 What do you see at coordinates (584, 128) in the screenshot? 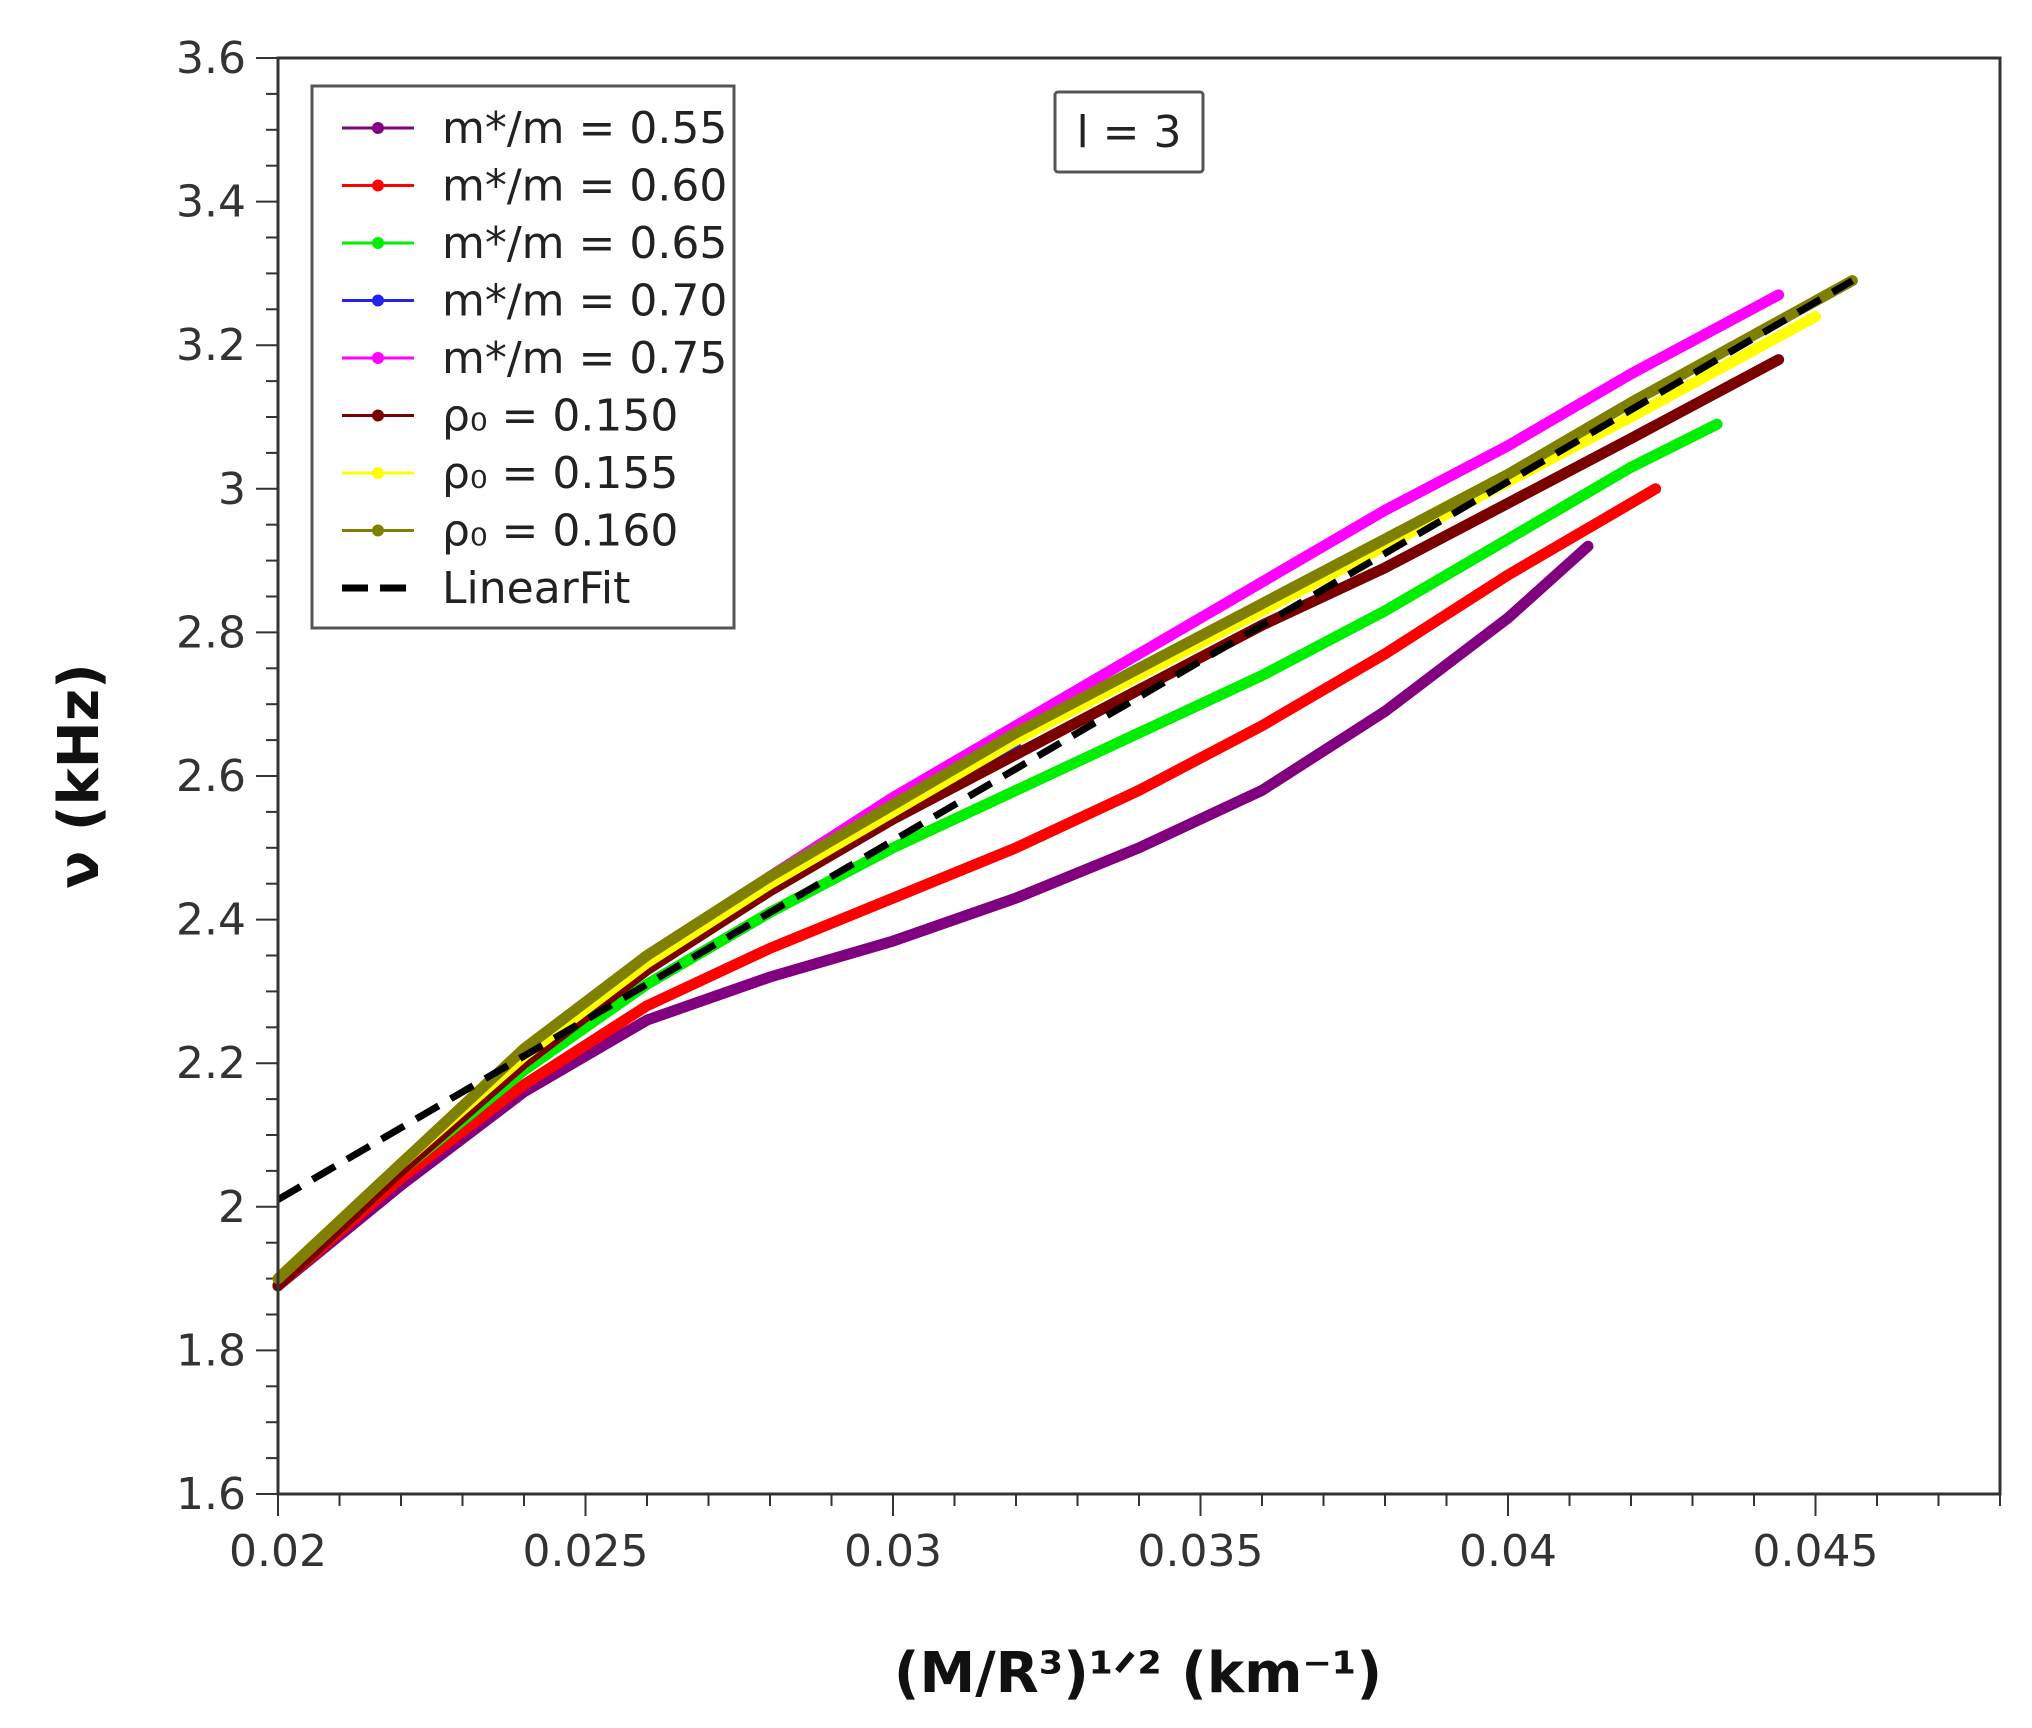
I see `legend-label: m*/m = 0.55` at bounding box center [584, 128].